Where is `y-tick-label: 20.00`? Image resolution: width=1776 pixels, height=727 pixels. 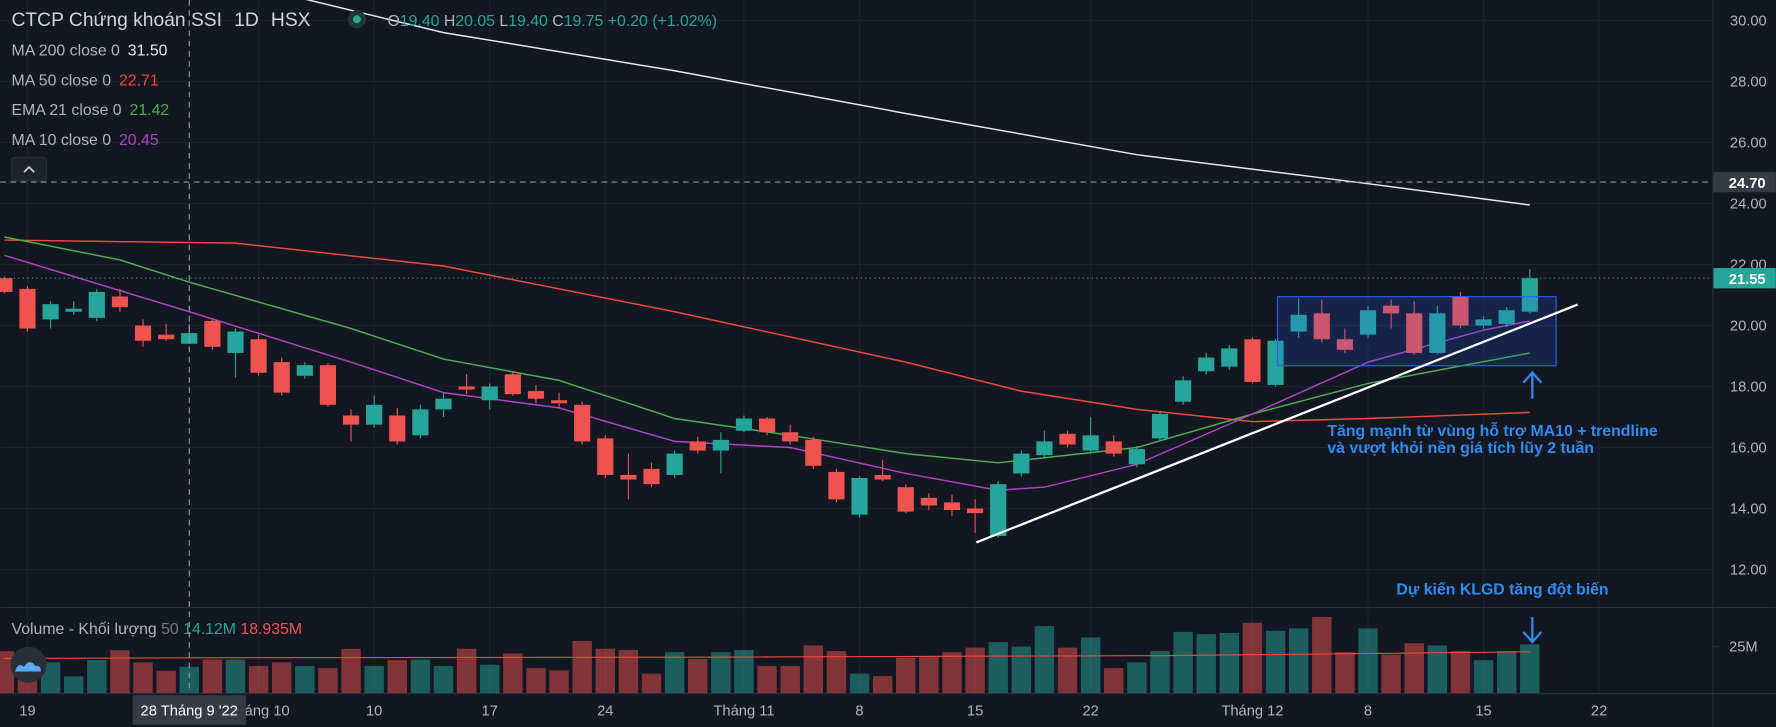
y-tick-label: 20.00 is located at coordinates (1748, 327).